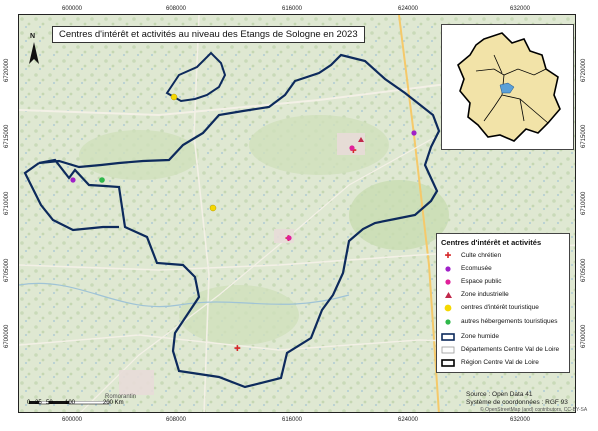 This screenshot has width=598, height=431. What do you see at coordinates (584, 136) in the screenshot?
I see `y-tick-right: 6715000` at bounding box center [584, 136].